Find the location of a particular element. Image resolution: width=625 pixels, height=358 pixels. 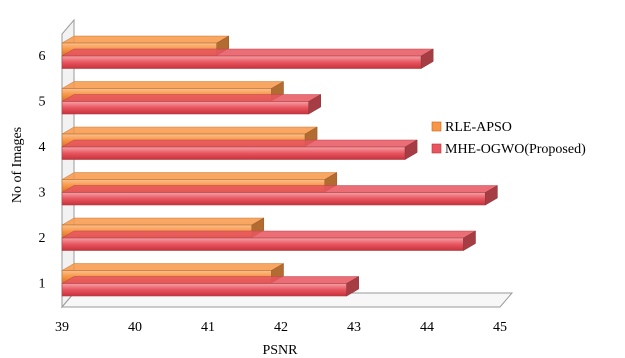

y-tick-label: 2 is located at coordinates (42, 238).